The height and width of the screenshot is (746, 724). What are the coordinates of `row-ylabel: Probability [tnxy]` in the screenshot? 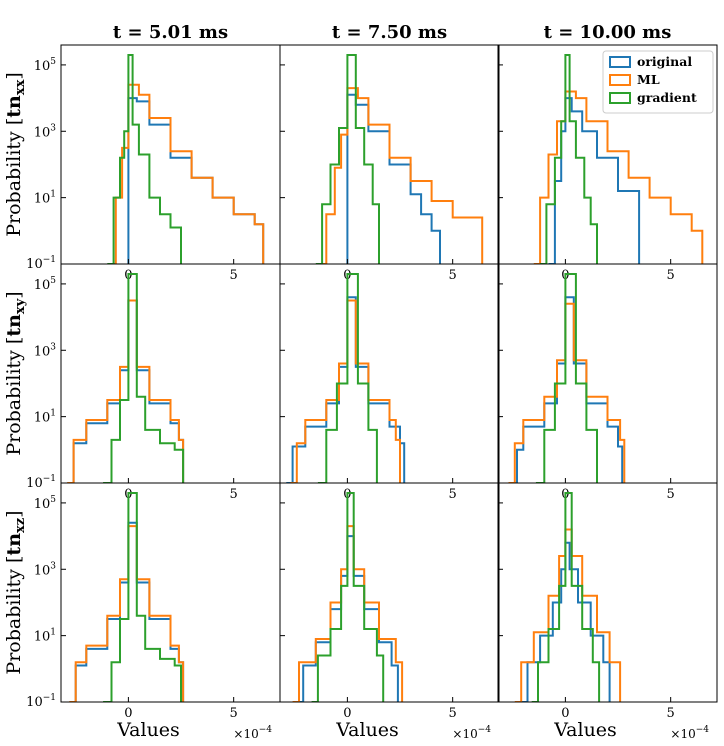 It's located at (15, 373).